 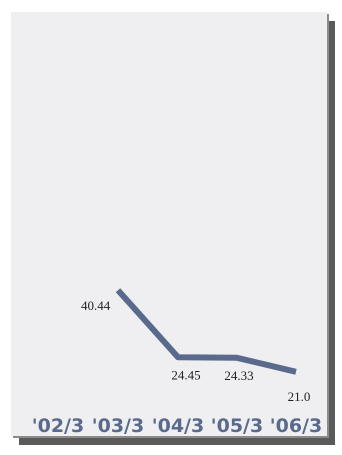 What do you see at coordinates (96, 305) in the screenshot?
I see `data-label: 40.44` at bounding box center [96, 305].